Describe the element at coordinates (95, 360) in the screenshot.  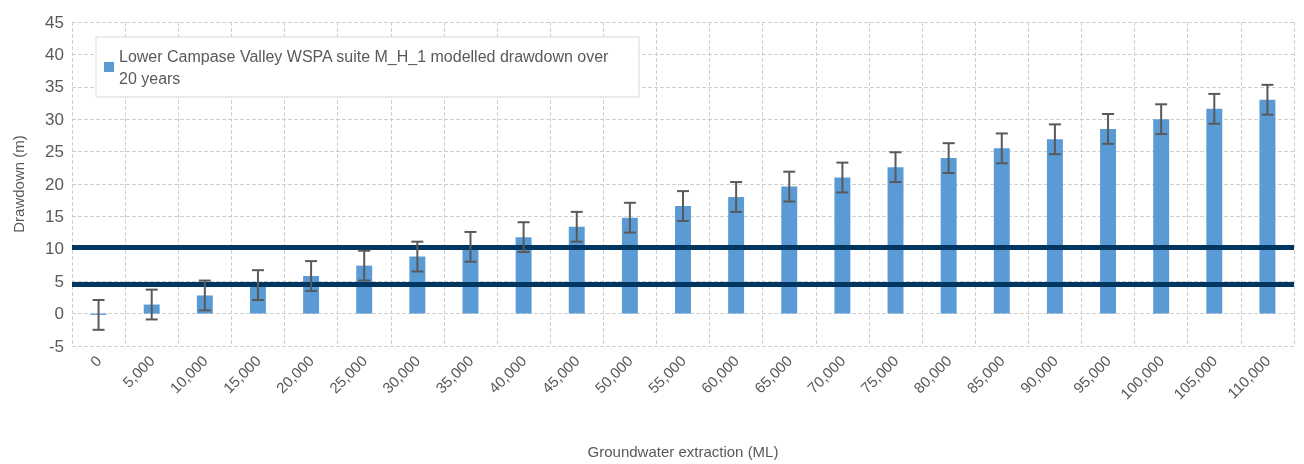
I see `x-tick-label: 0` at that location.